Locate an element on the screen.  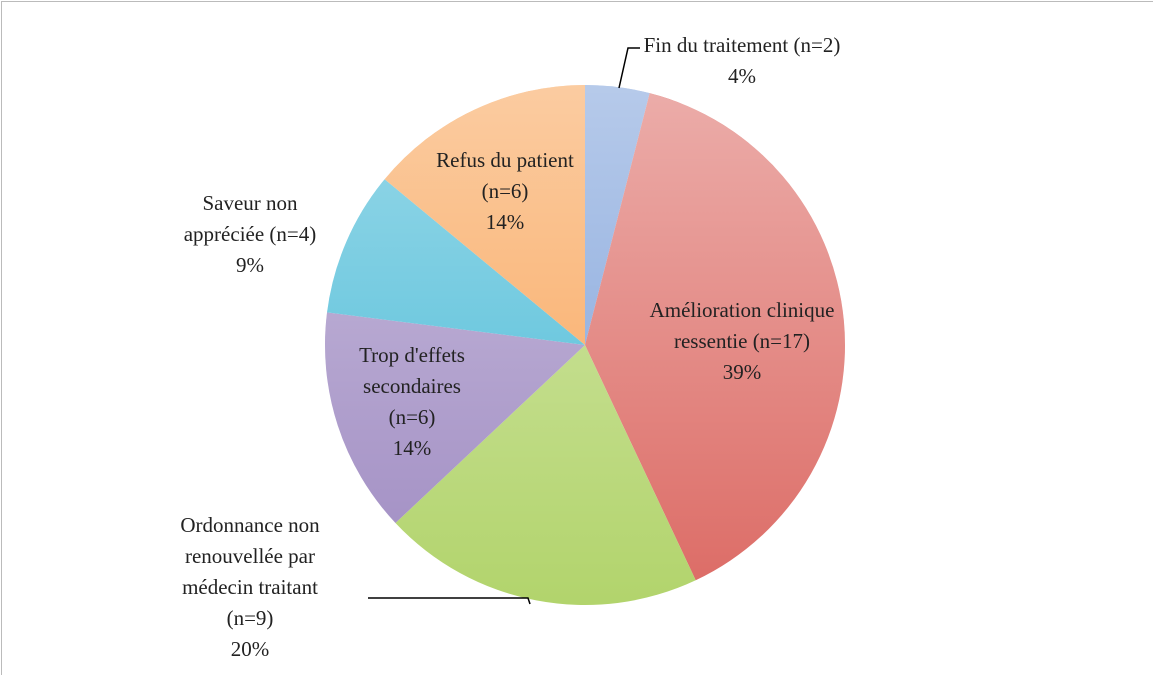
category-label: Amélioration clinique ressentie (n=17) is located at coordinates (742, 325).